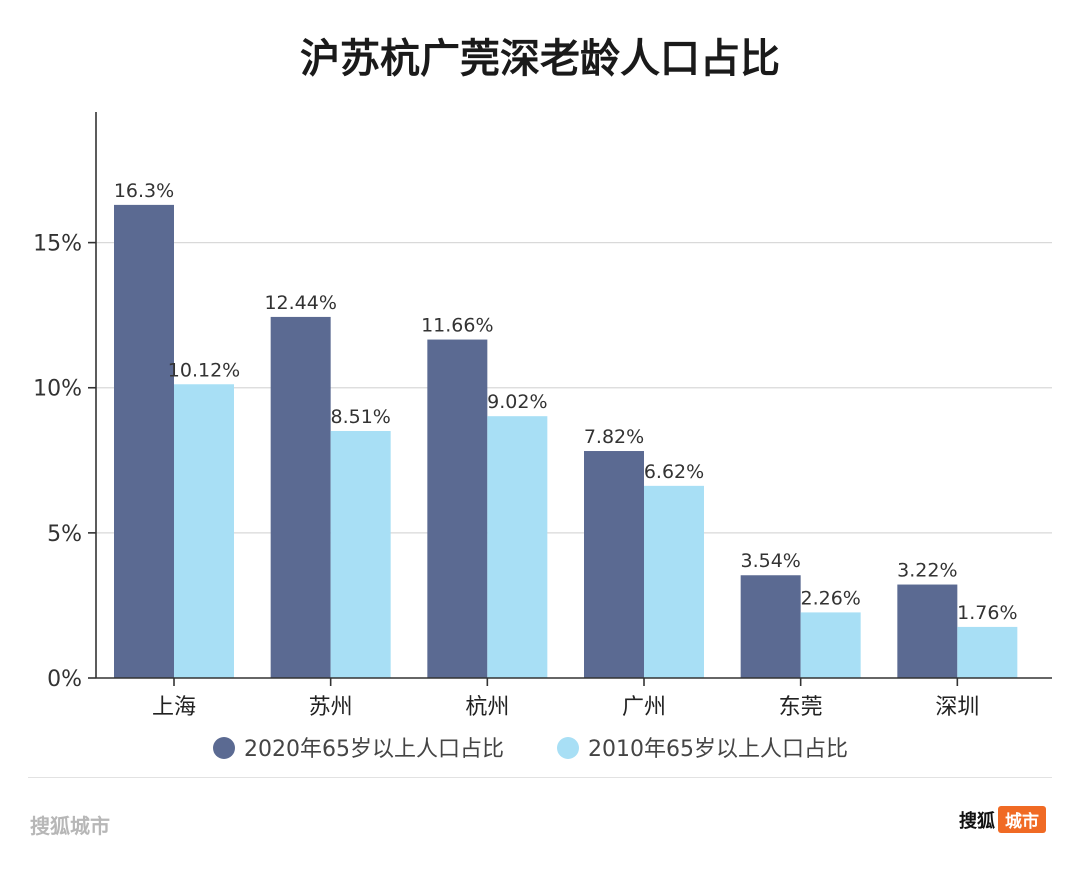 This screenshot has height=874, width=1080. What do you see at coordinates (927, 571) in the screenshot?
I see `data-label: 3.22%` at bounding box center [927, 571].